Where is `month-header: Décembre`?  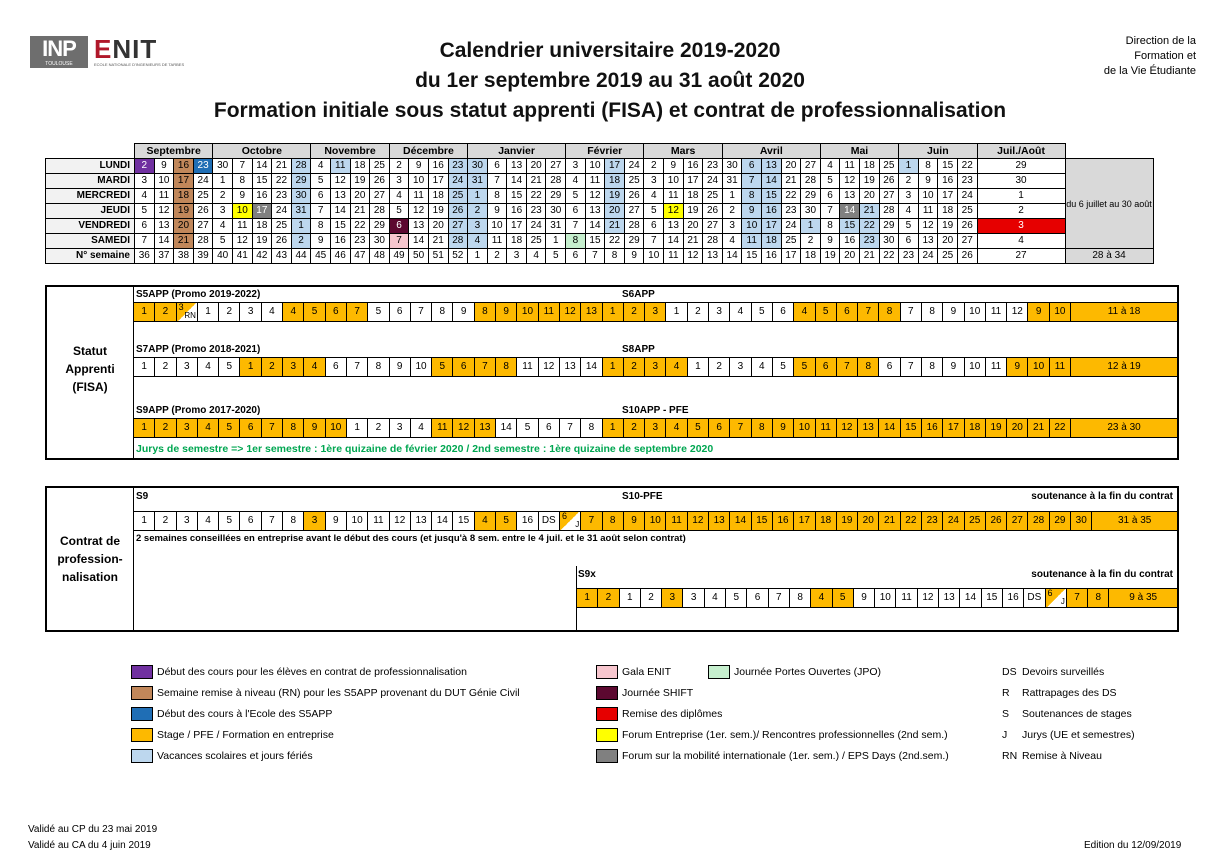
month-header: Décembre is located at coordinates (428, 151).